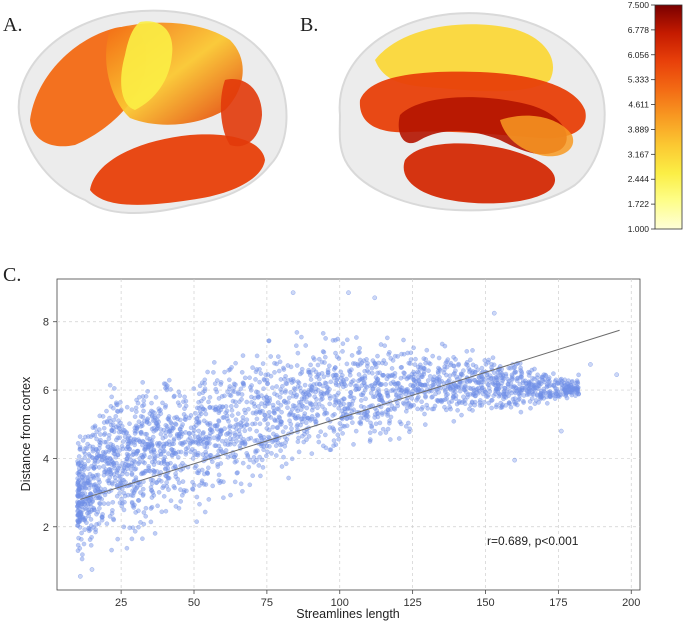 Image resolution: width=685 pixels, height=623 pixels. Describe the element at coordinates (348, 614) in the screenshot. I see `x-axis-label: Streamlines length` at that location.